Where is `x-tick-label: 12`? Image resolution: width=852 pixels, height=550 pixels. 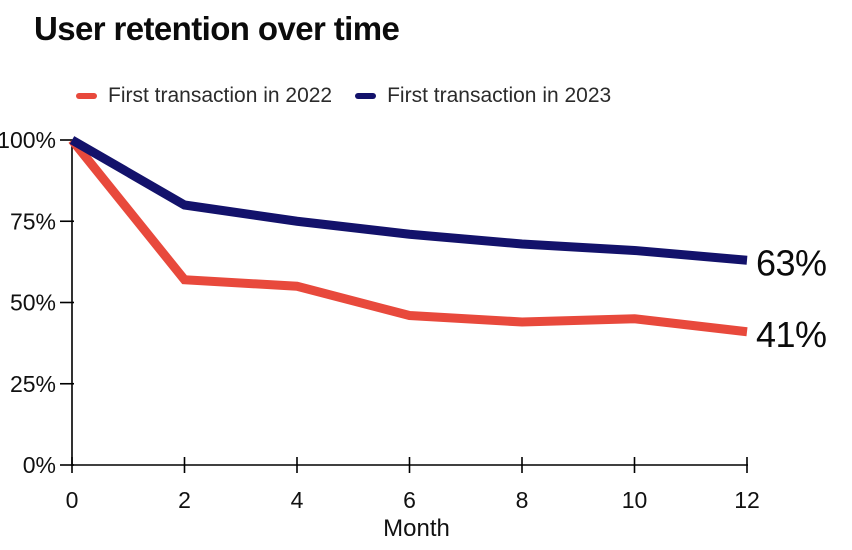
x-tick-label: 12 is located at coordinates (747, 500).